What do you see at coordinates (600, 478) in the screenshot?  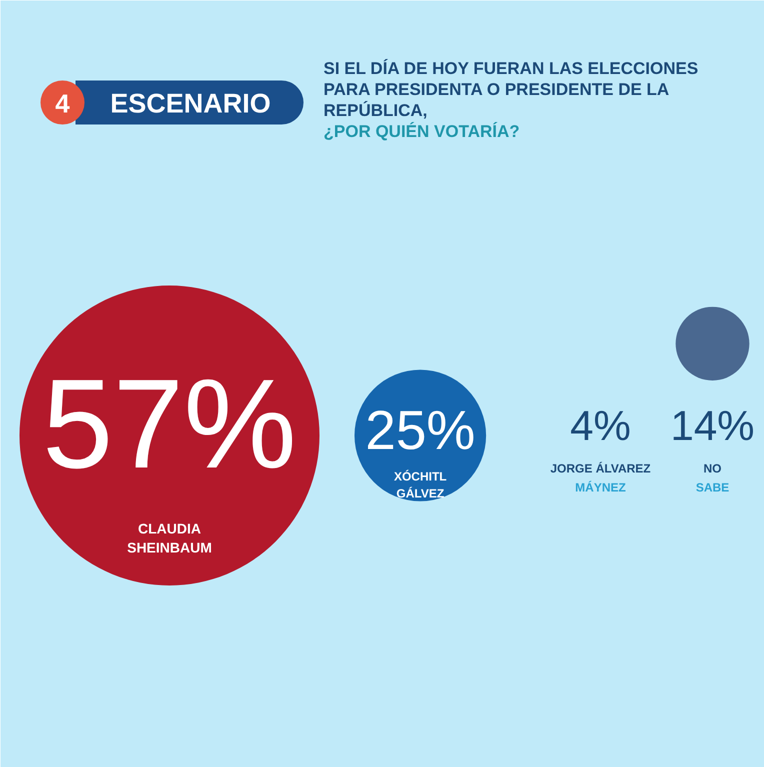 I see `category-label: JORGE ÁLVAREZ MÁYNEZ` at bounding box center [600, 478].